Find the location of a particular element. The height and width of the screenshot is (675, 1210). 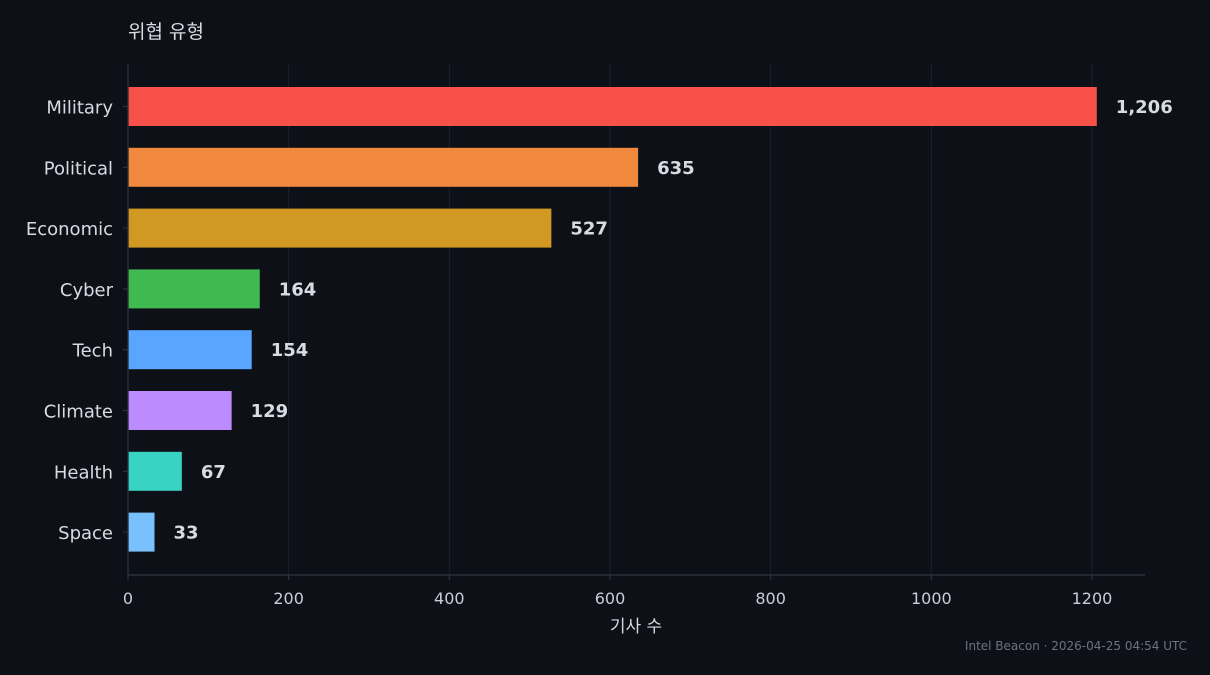

x-tick-label-1000: 1000 is located at coordinates (931, 598).